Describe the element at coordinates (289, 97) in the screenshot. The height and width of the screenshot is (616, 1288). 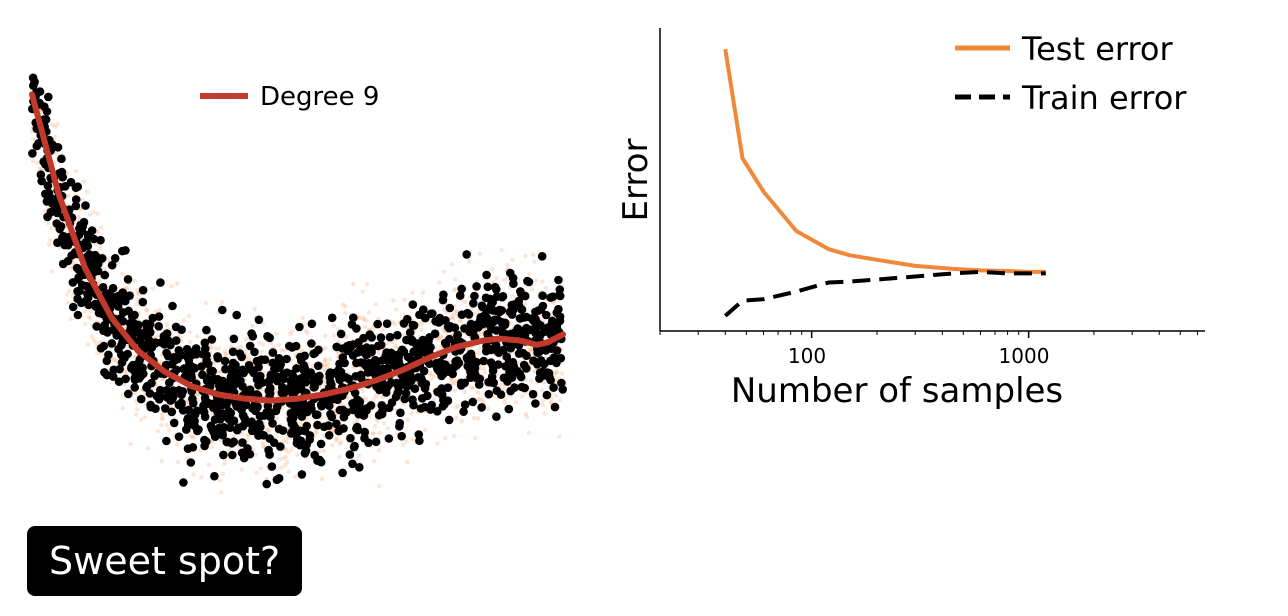
I see `legend: Degree 9` at that location.